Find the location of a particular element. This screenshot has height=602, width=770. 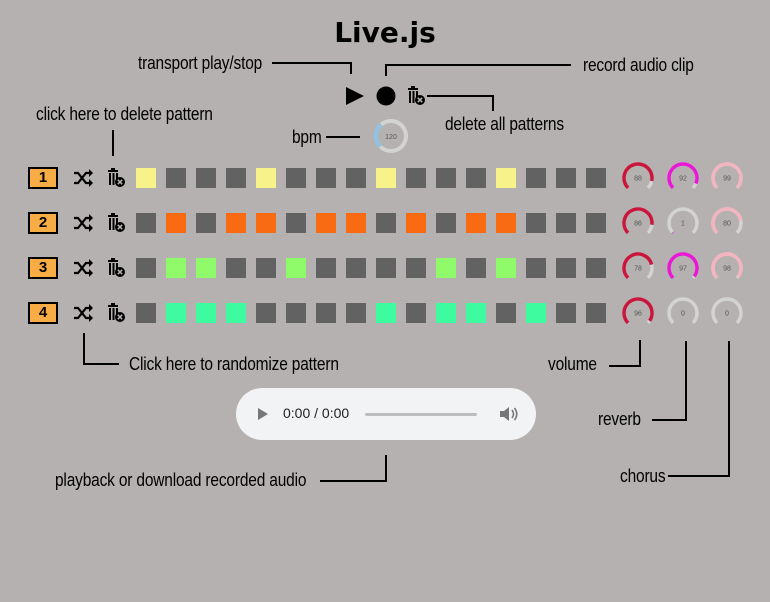

reverb-knob: 92 is located at coordinates (683, 178).